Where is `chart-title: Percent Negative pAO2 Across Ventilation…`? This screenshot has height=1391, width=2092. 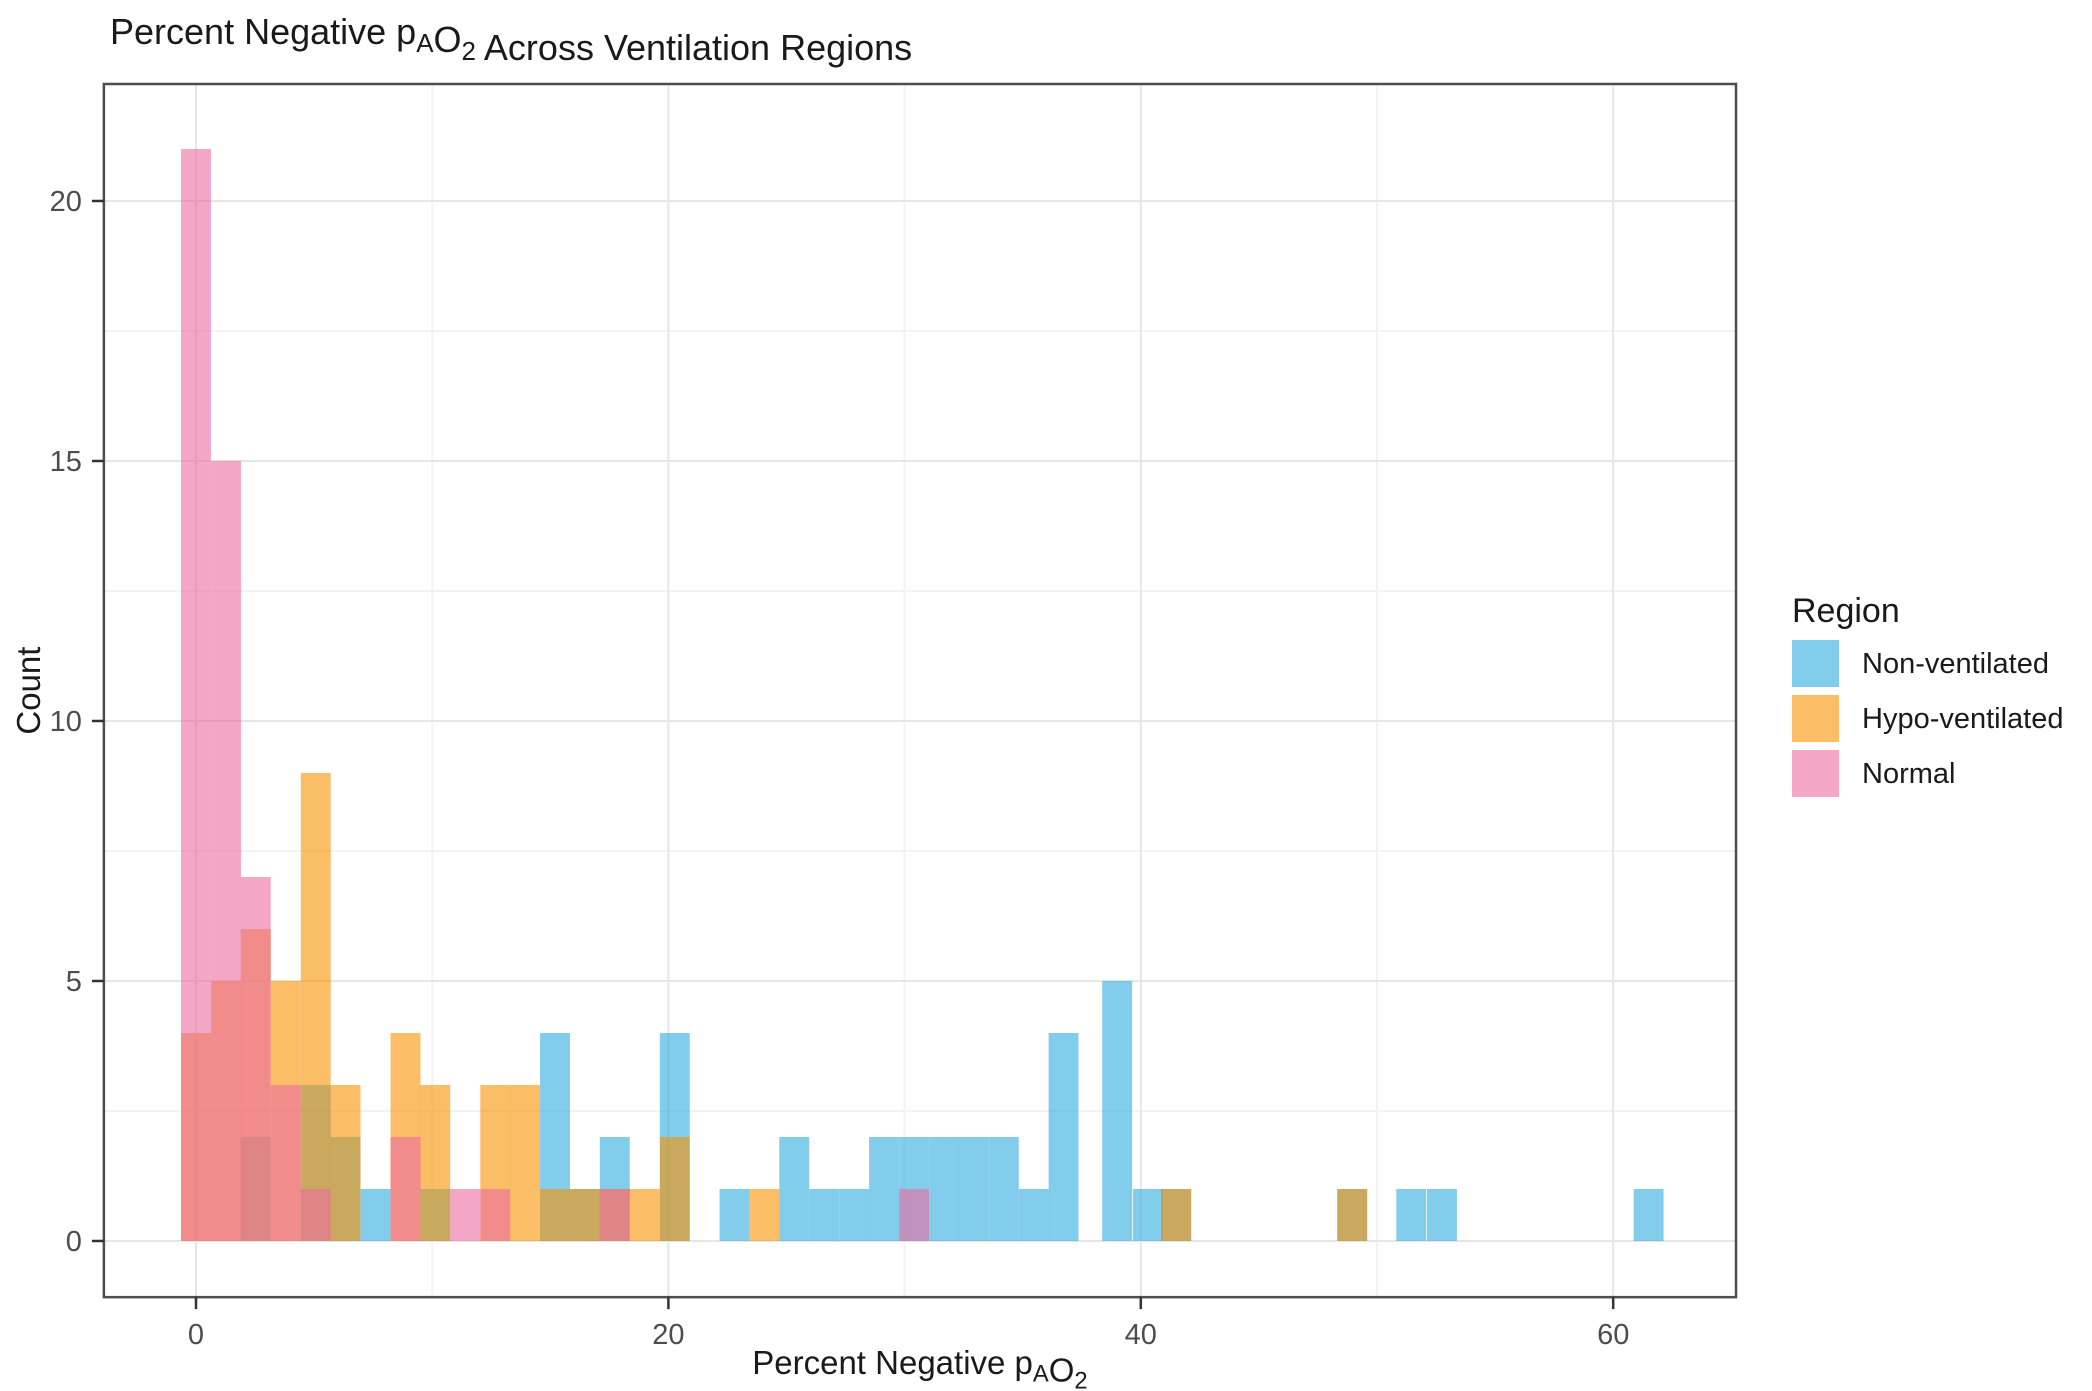 chart-title: Percent Negative pAO2 Across Ventilation… is located at coordinates (511, 39).